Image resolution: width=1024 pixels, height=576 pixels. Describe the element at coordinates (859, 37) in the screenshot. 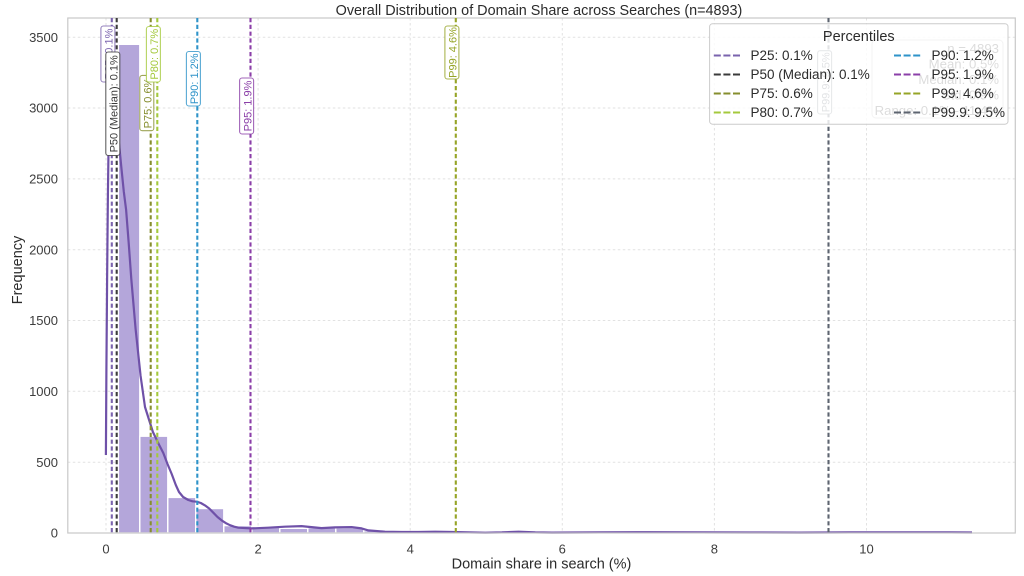

I see `svg-text: Percentiles` at that location.